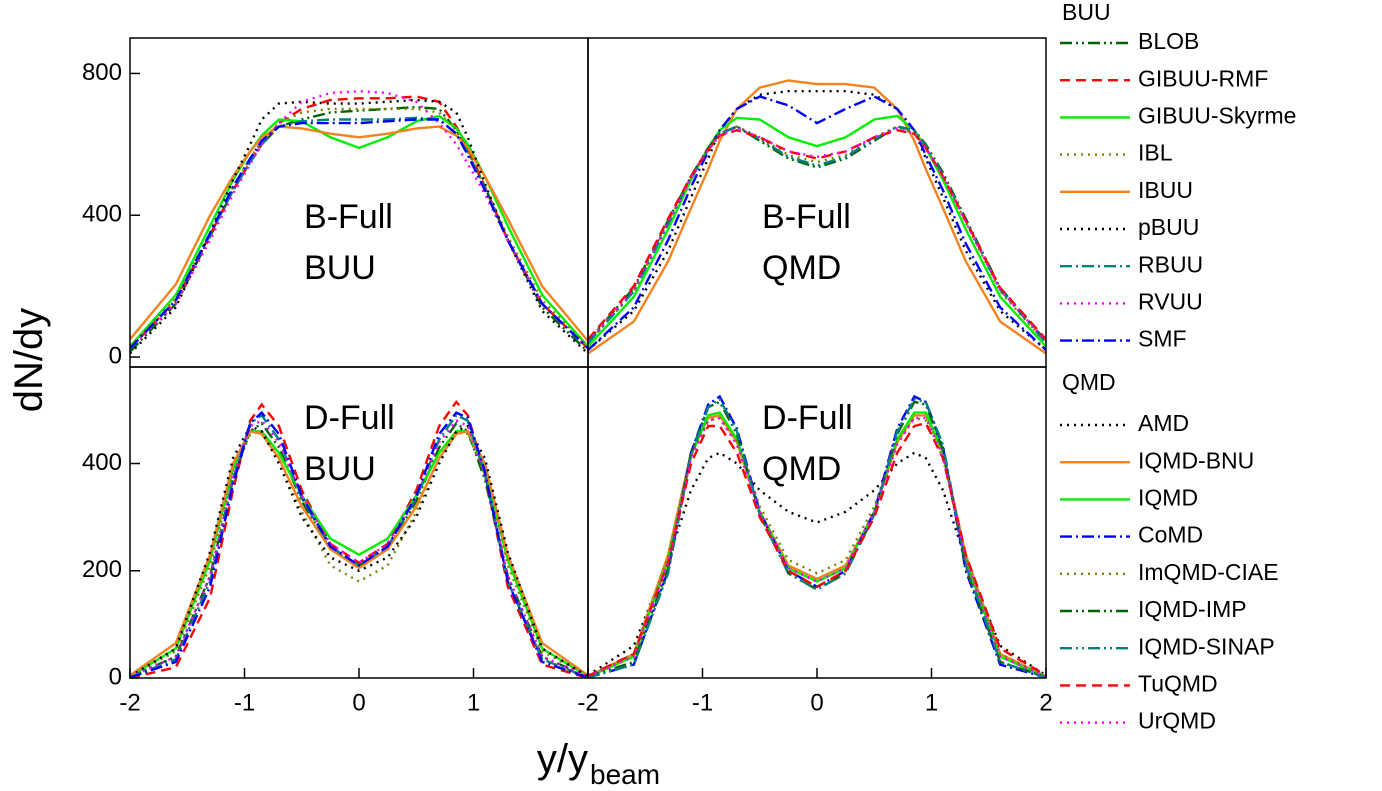 The height and width of the screenshot is (791, 1382). Describe the element at coordinates (1203, 78) in the screenshot. I see `legend-label: GIBUU-RMF` at that location.